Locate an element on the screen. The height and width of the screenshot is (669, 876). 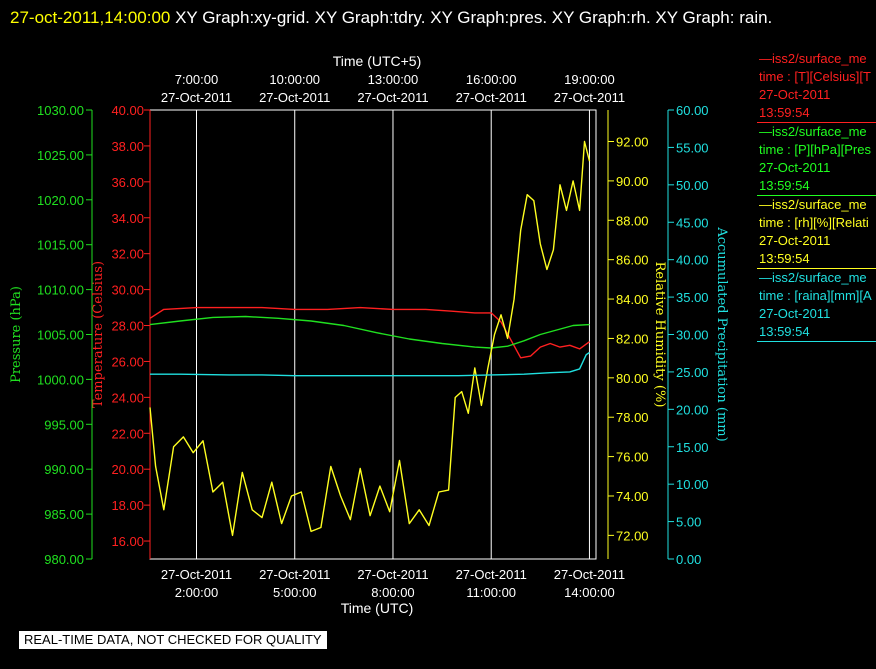
x-tick-time: 11:00:00 is located at coordinates (491, 592).